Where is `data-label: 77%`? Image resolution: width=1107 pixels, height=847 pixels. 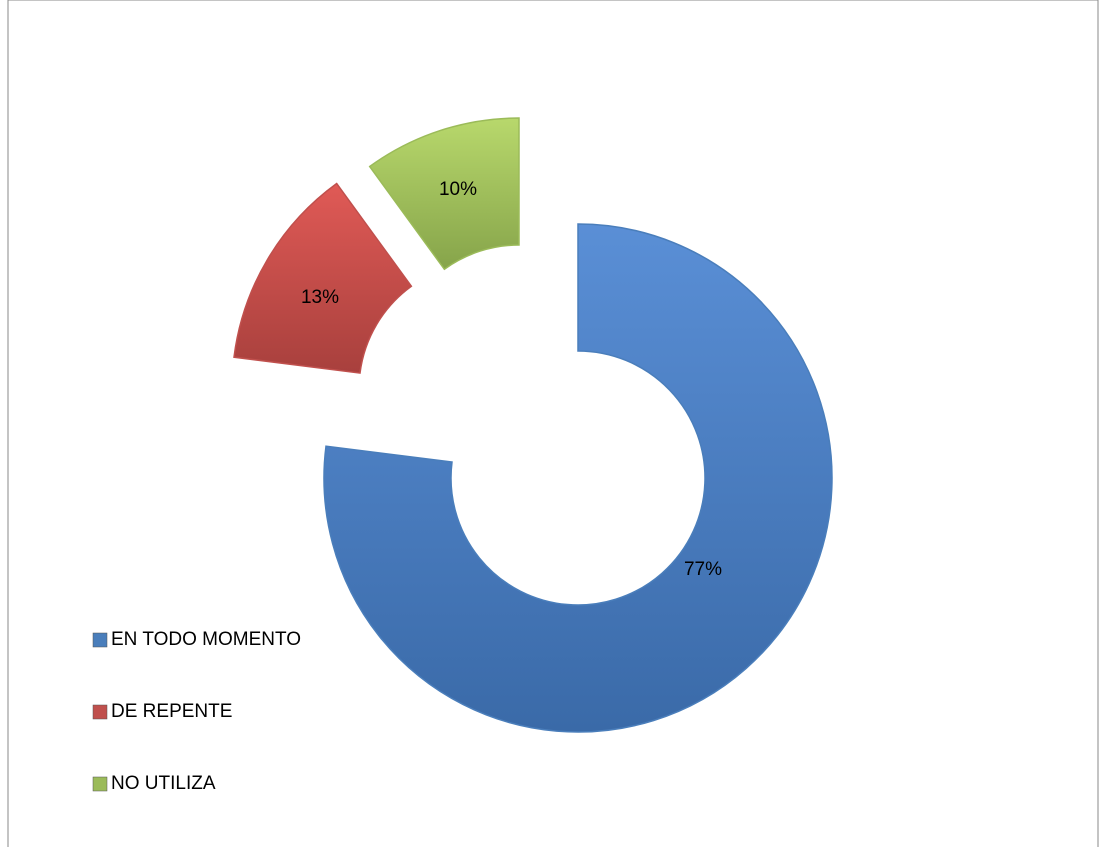 data-label: 77% is located at coordinates (703, 569).